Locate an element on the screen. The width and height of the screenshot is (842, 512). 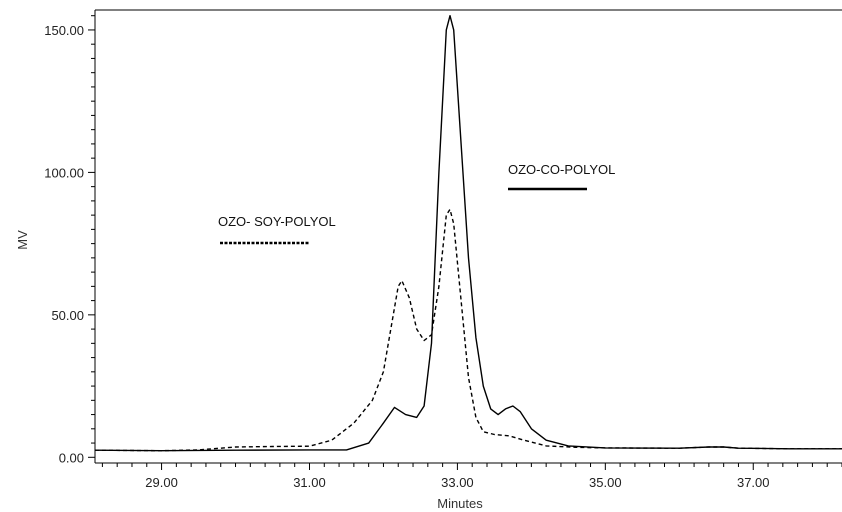
legend-co: OZO-CO-POLYOL is located at coordinates (561, 175).